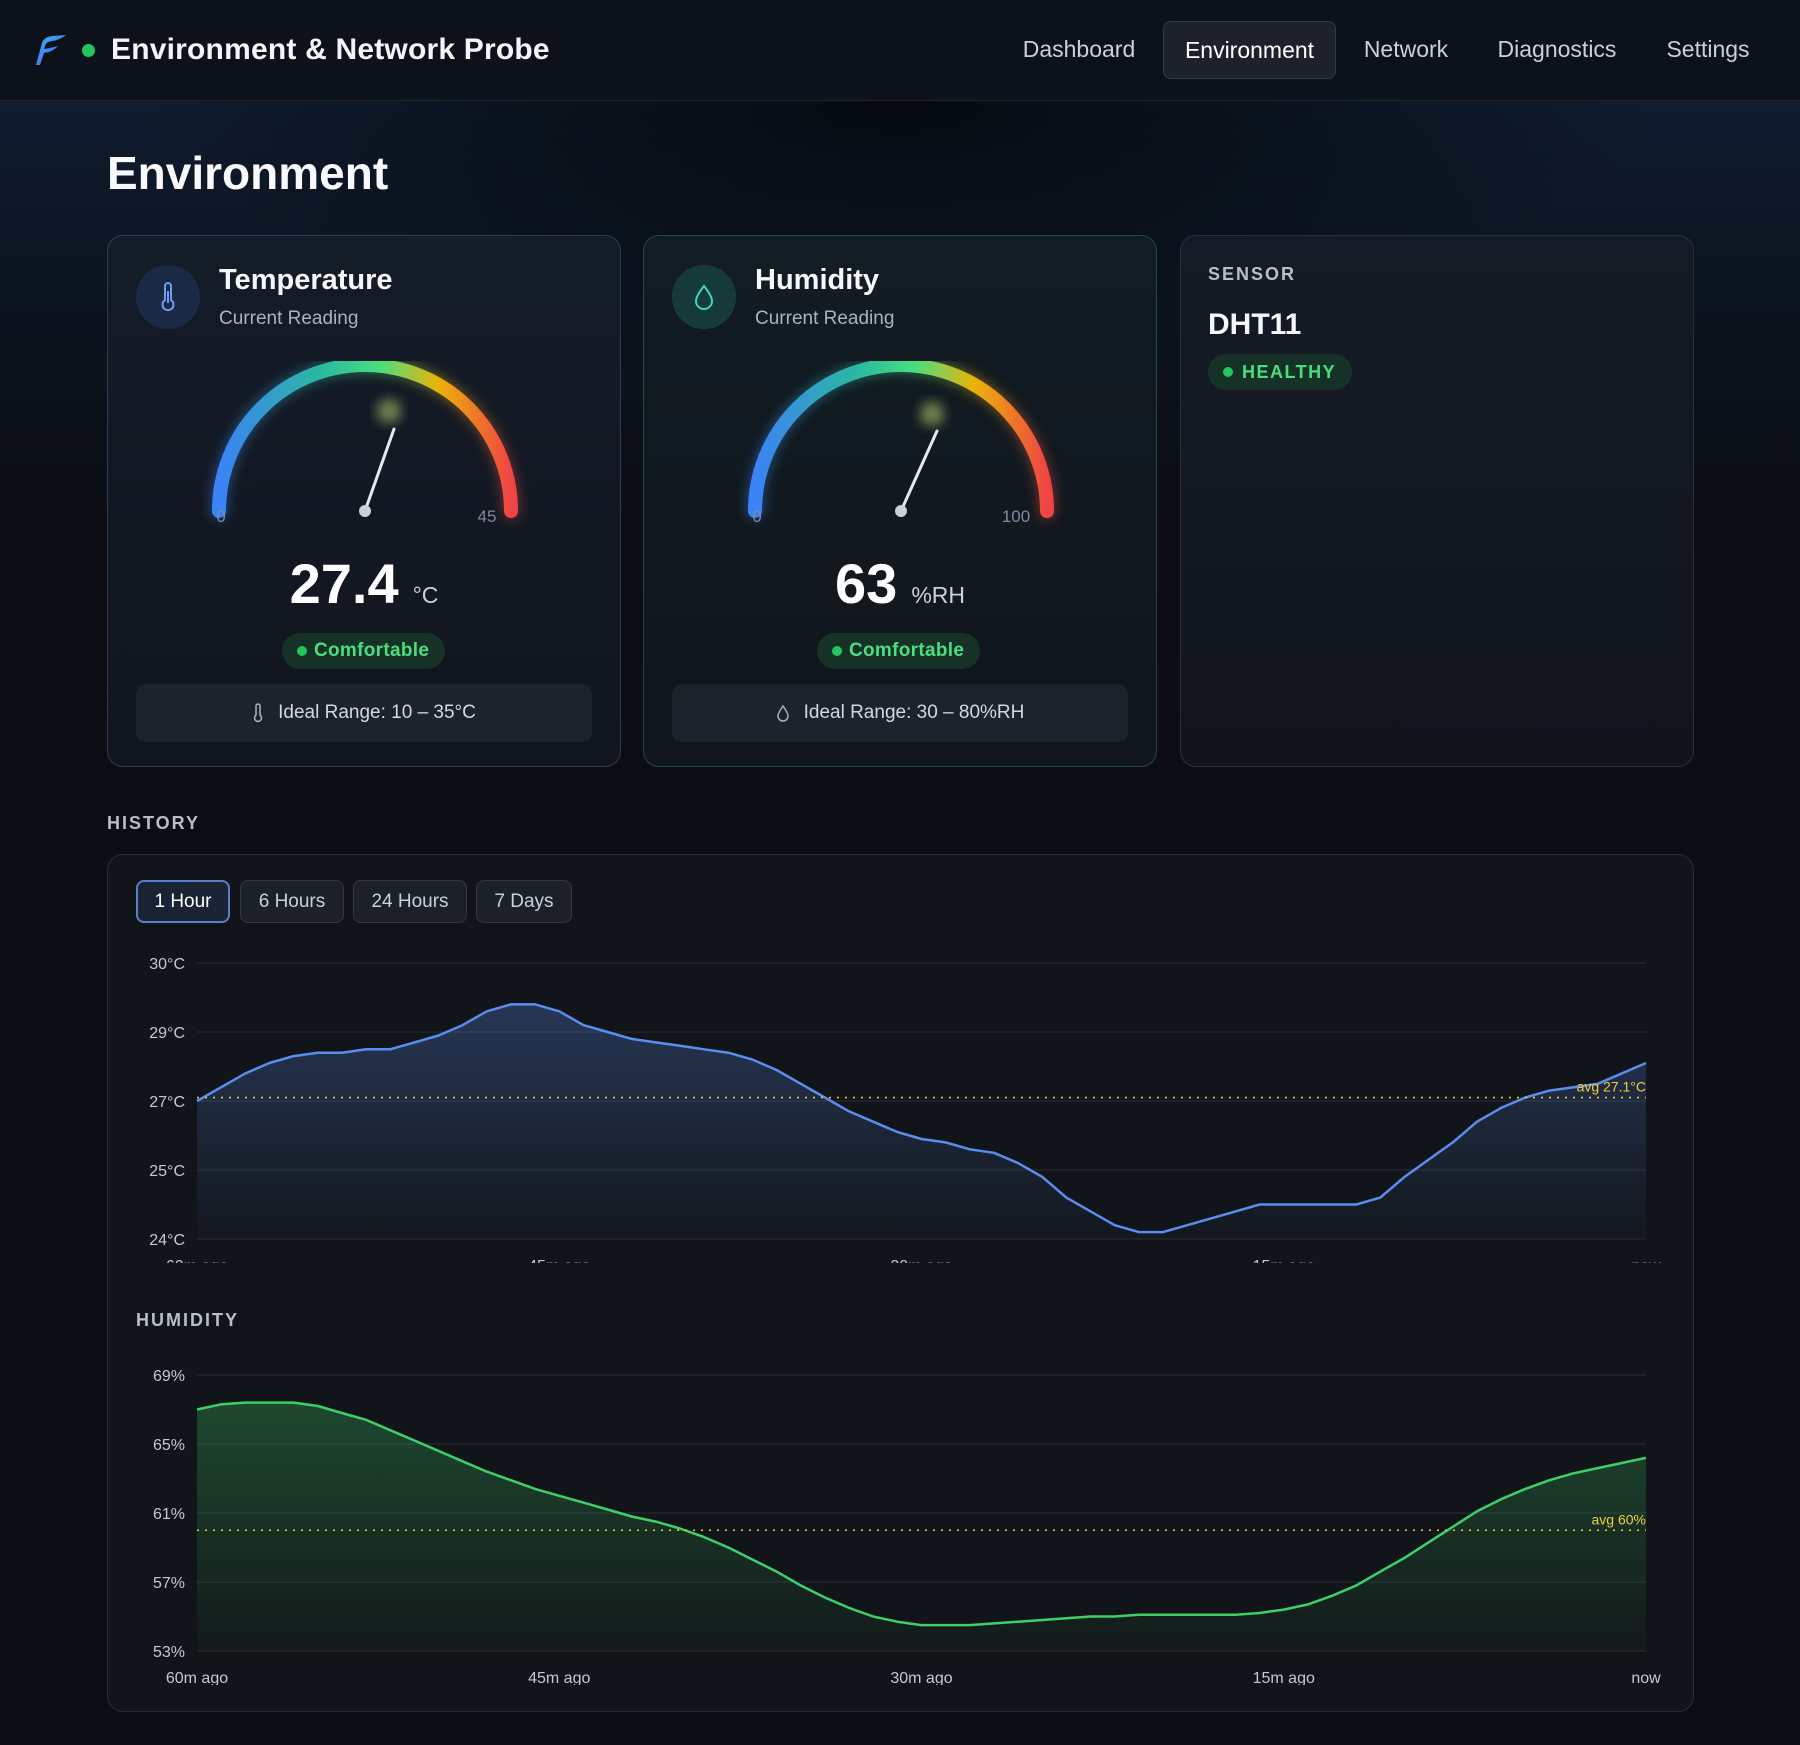  I want to click on sensor-health-badge: HEALTHY, so click(1280, 372).